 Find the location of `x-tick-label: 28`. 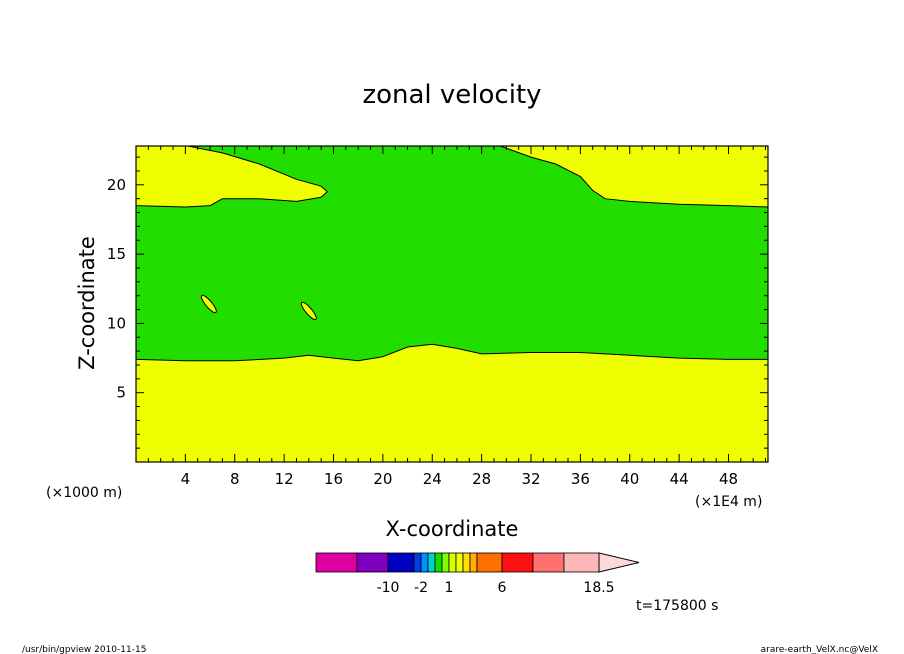

x-tick-label: 28 is located at coordinates (481, 479).